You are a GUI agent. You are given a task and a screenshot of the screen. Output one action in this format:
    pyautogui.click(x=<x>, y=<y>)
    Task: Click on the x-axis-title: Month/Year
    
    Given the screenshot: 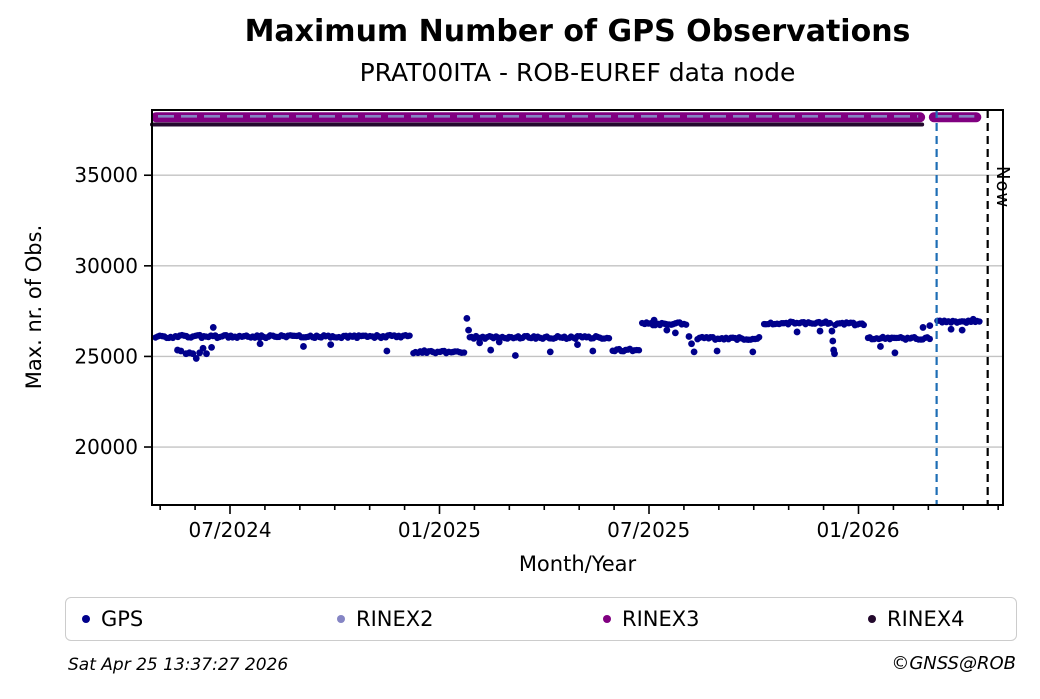 What is the action you would take?
    pyautogui.click(x=577, y=564)
    